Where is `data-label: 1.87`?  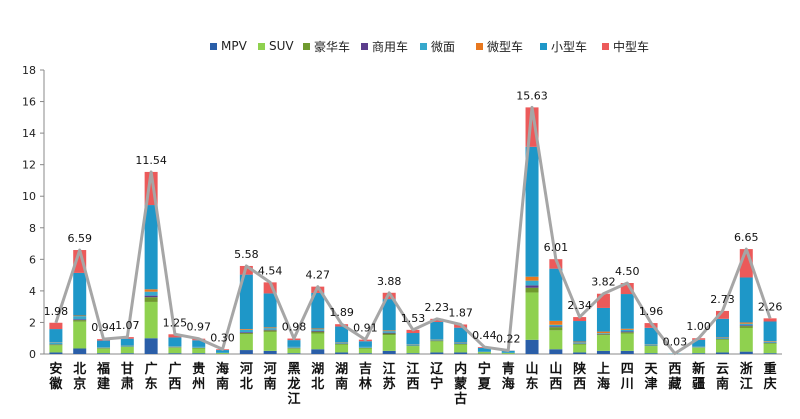 data-label: 1.87 is located at coordinates (460, 312).